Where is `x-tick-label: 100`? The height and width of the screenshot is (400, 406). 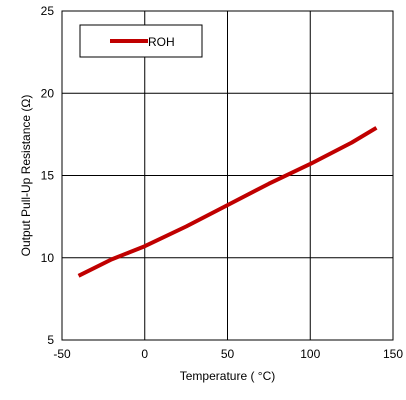
x-tick-label: 100 is located at coordinates (310, 354).